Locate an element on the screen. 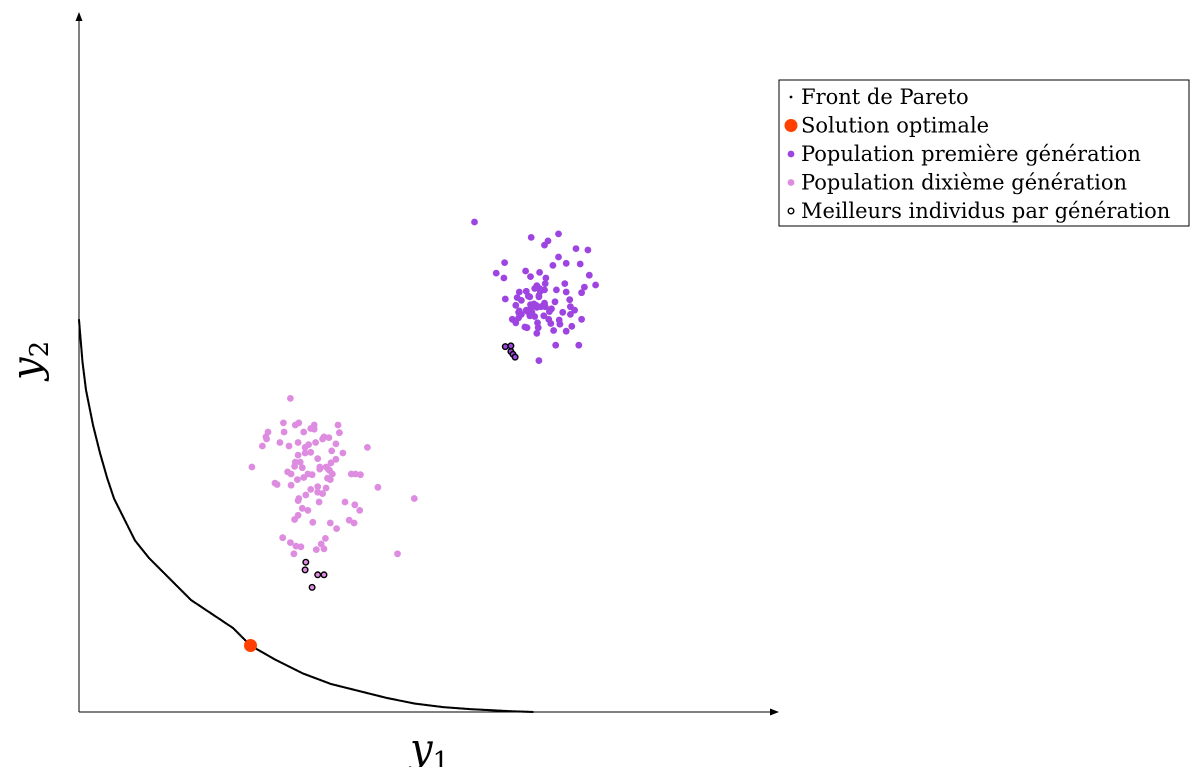 This screenshot has width=1190, height=767. legend-entry-gen1: Population première génération is located at coordinates (964, 154).